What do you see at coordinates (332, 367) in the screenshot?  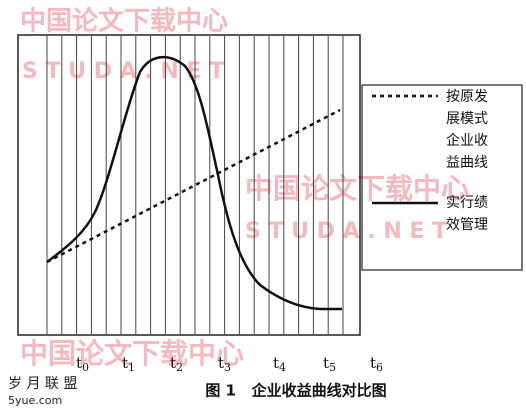 I see `x-label-sub: 5` at bounding box center [332, 367].